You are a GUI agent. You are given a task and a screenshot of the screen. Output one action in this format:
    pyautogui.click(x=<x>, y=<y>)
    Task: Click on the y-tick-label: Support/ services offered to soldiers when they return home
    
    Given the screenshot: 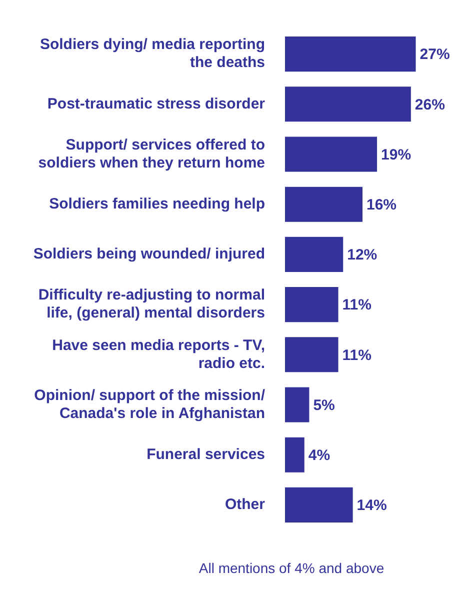 What is the action you would take?
    pyautogui.click(x=151, y=154)
    